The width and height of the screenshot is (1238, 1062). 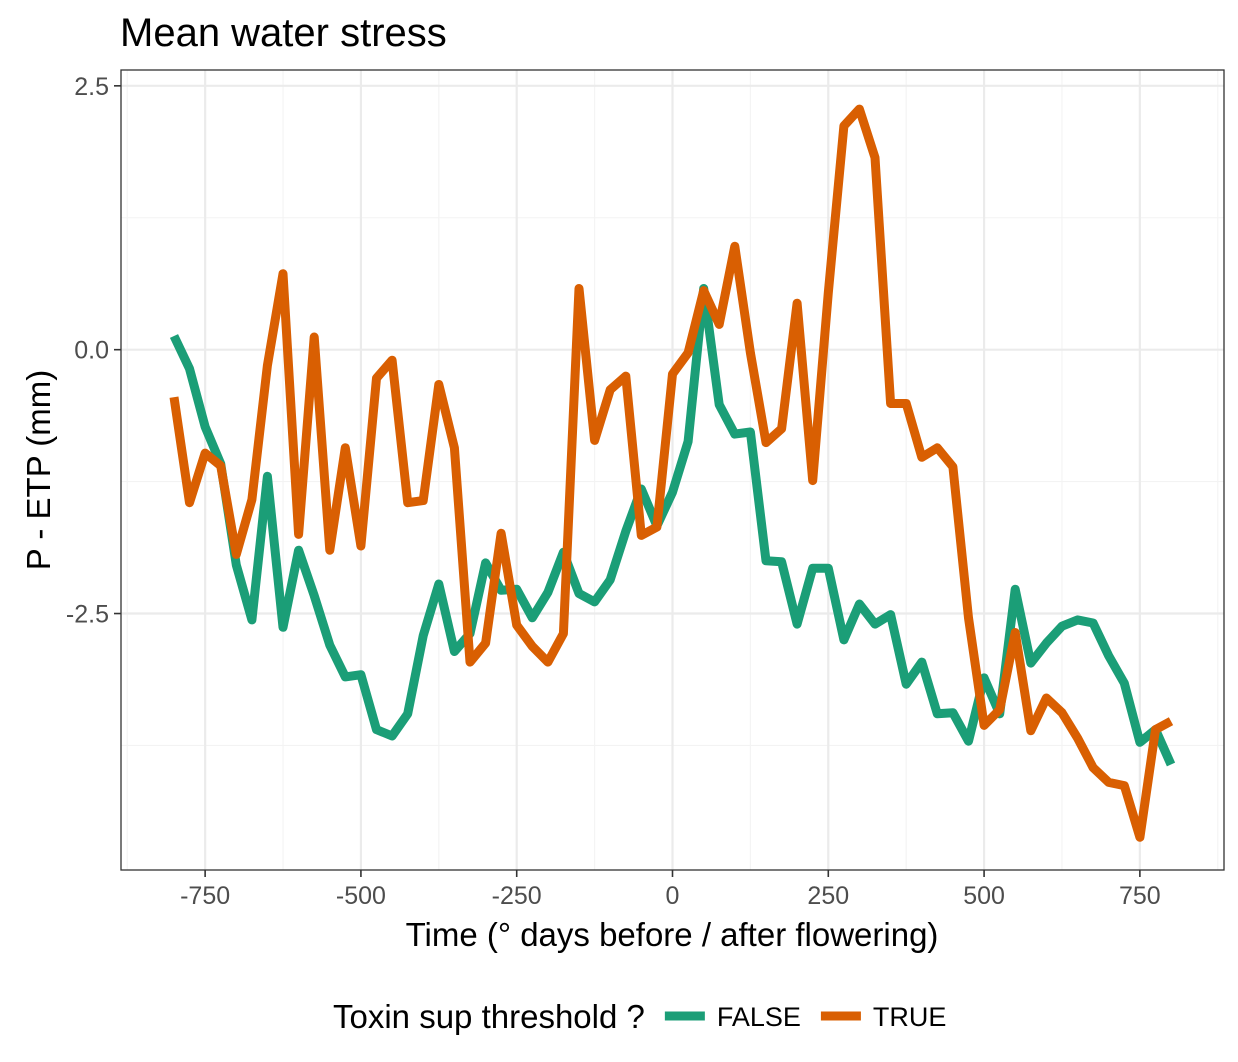 I want to click on x-tick-label: -250, so click(x=517, y=896).